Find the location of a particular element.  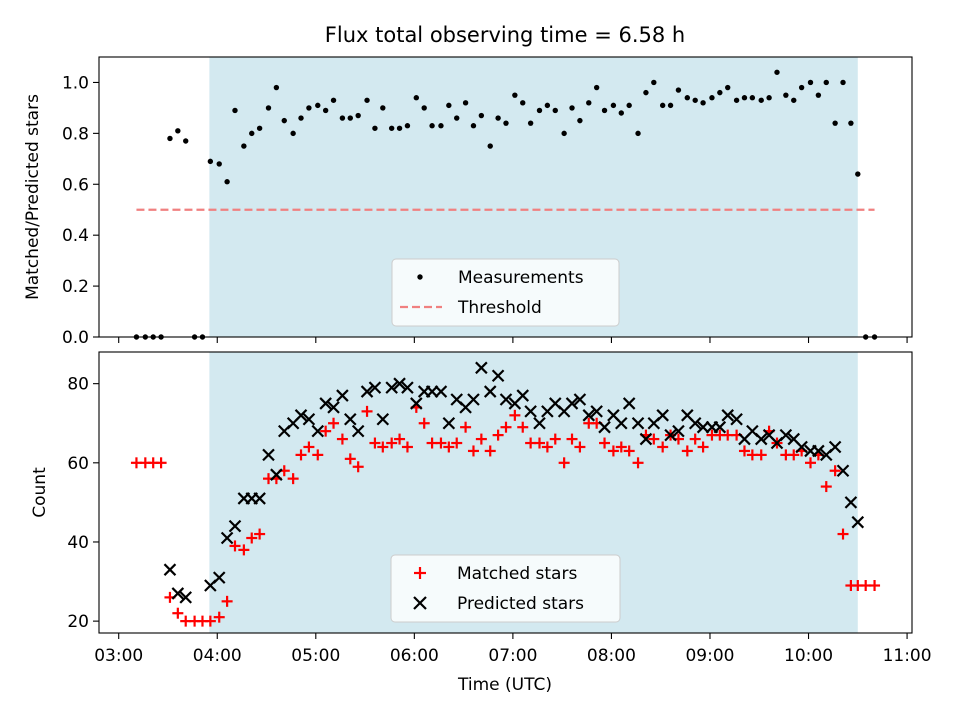

top-legend-box is located at coordinates (505, 292).